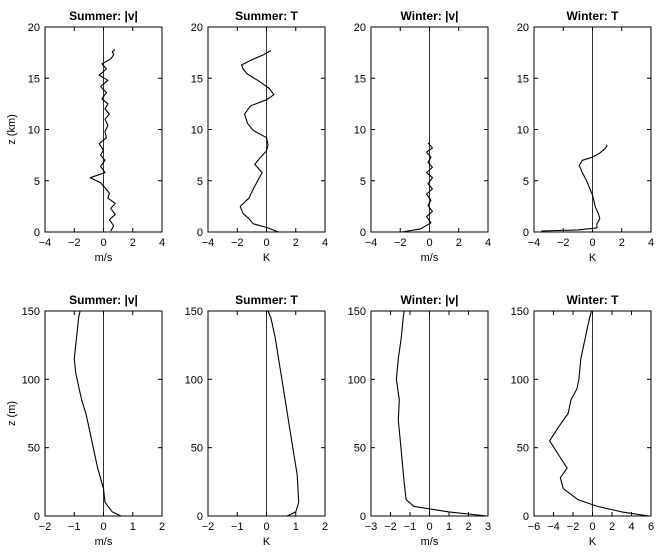  I want to click on y-tick-label: 5, so click(200, 182).